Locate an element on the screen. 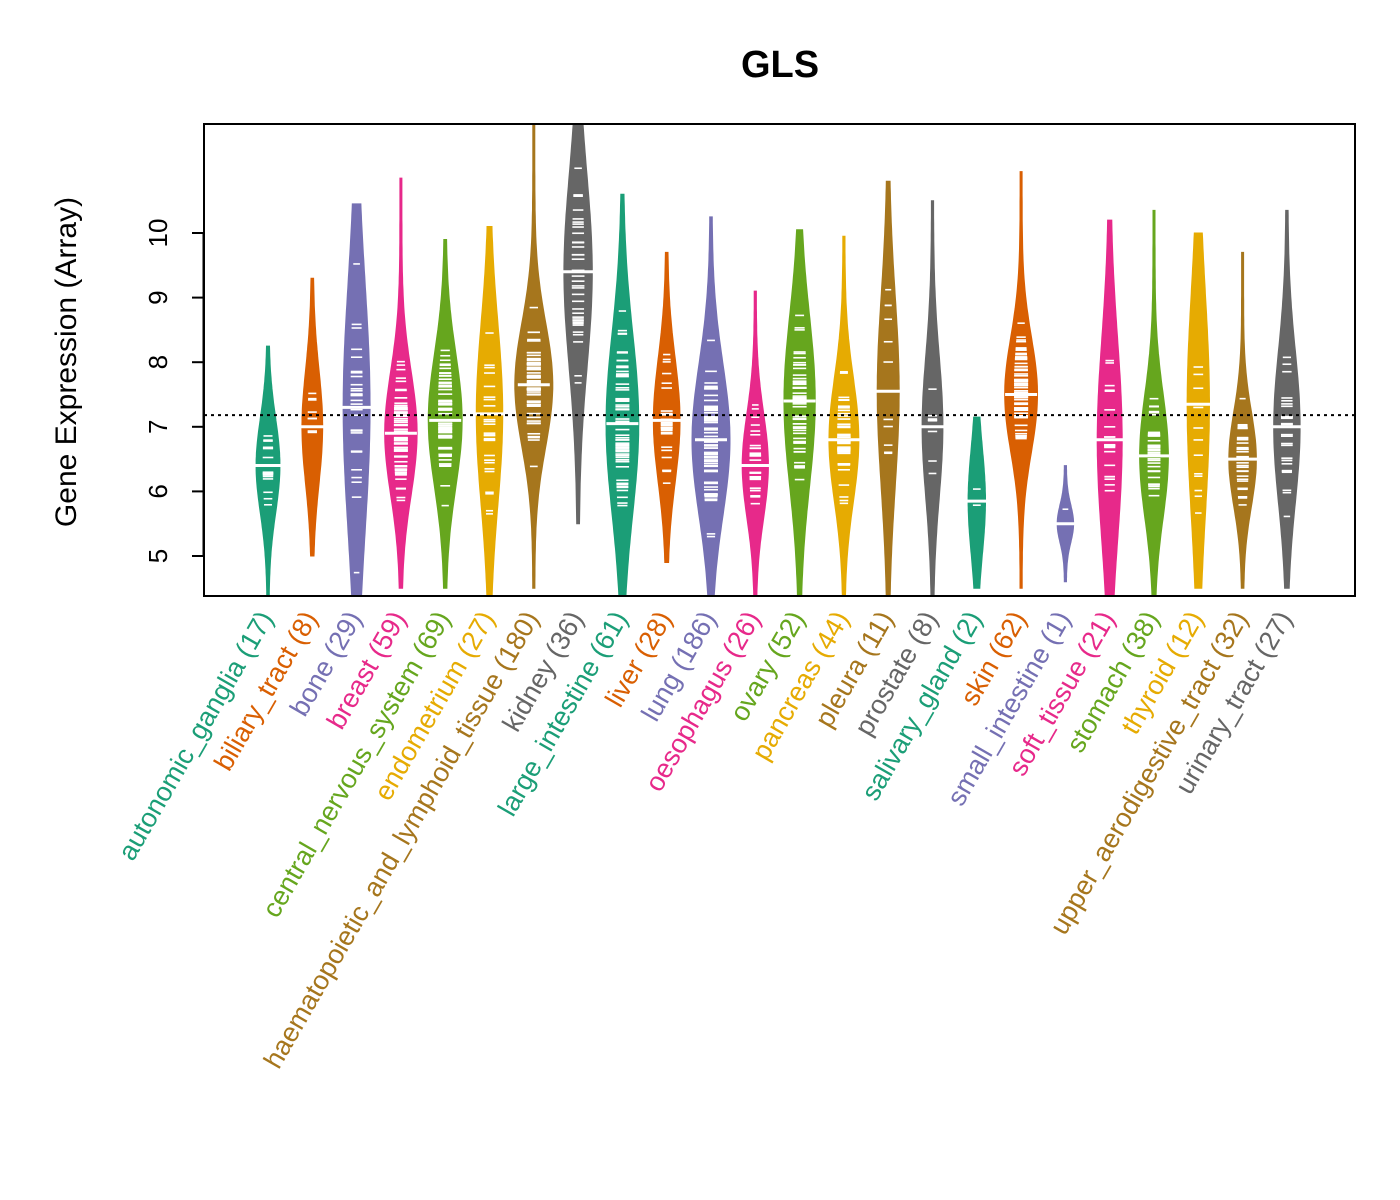  violin-liver is located at coordinates (666, 407).